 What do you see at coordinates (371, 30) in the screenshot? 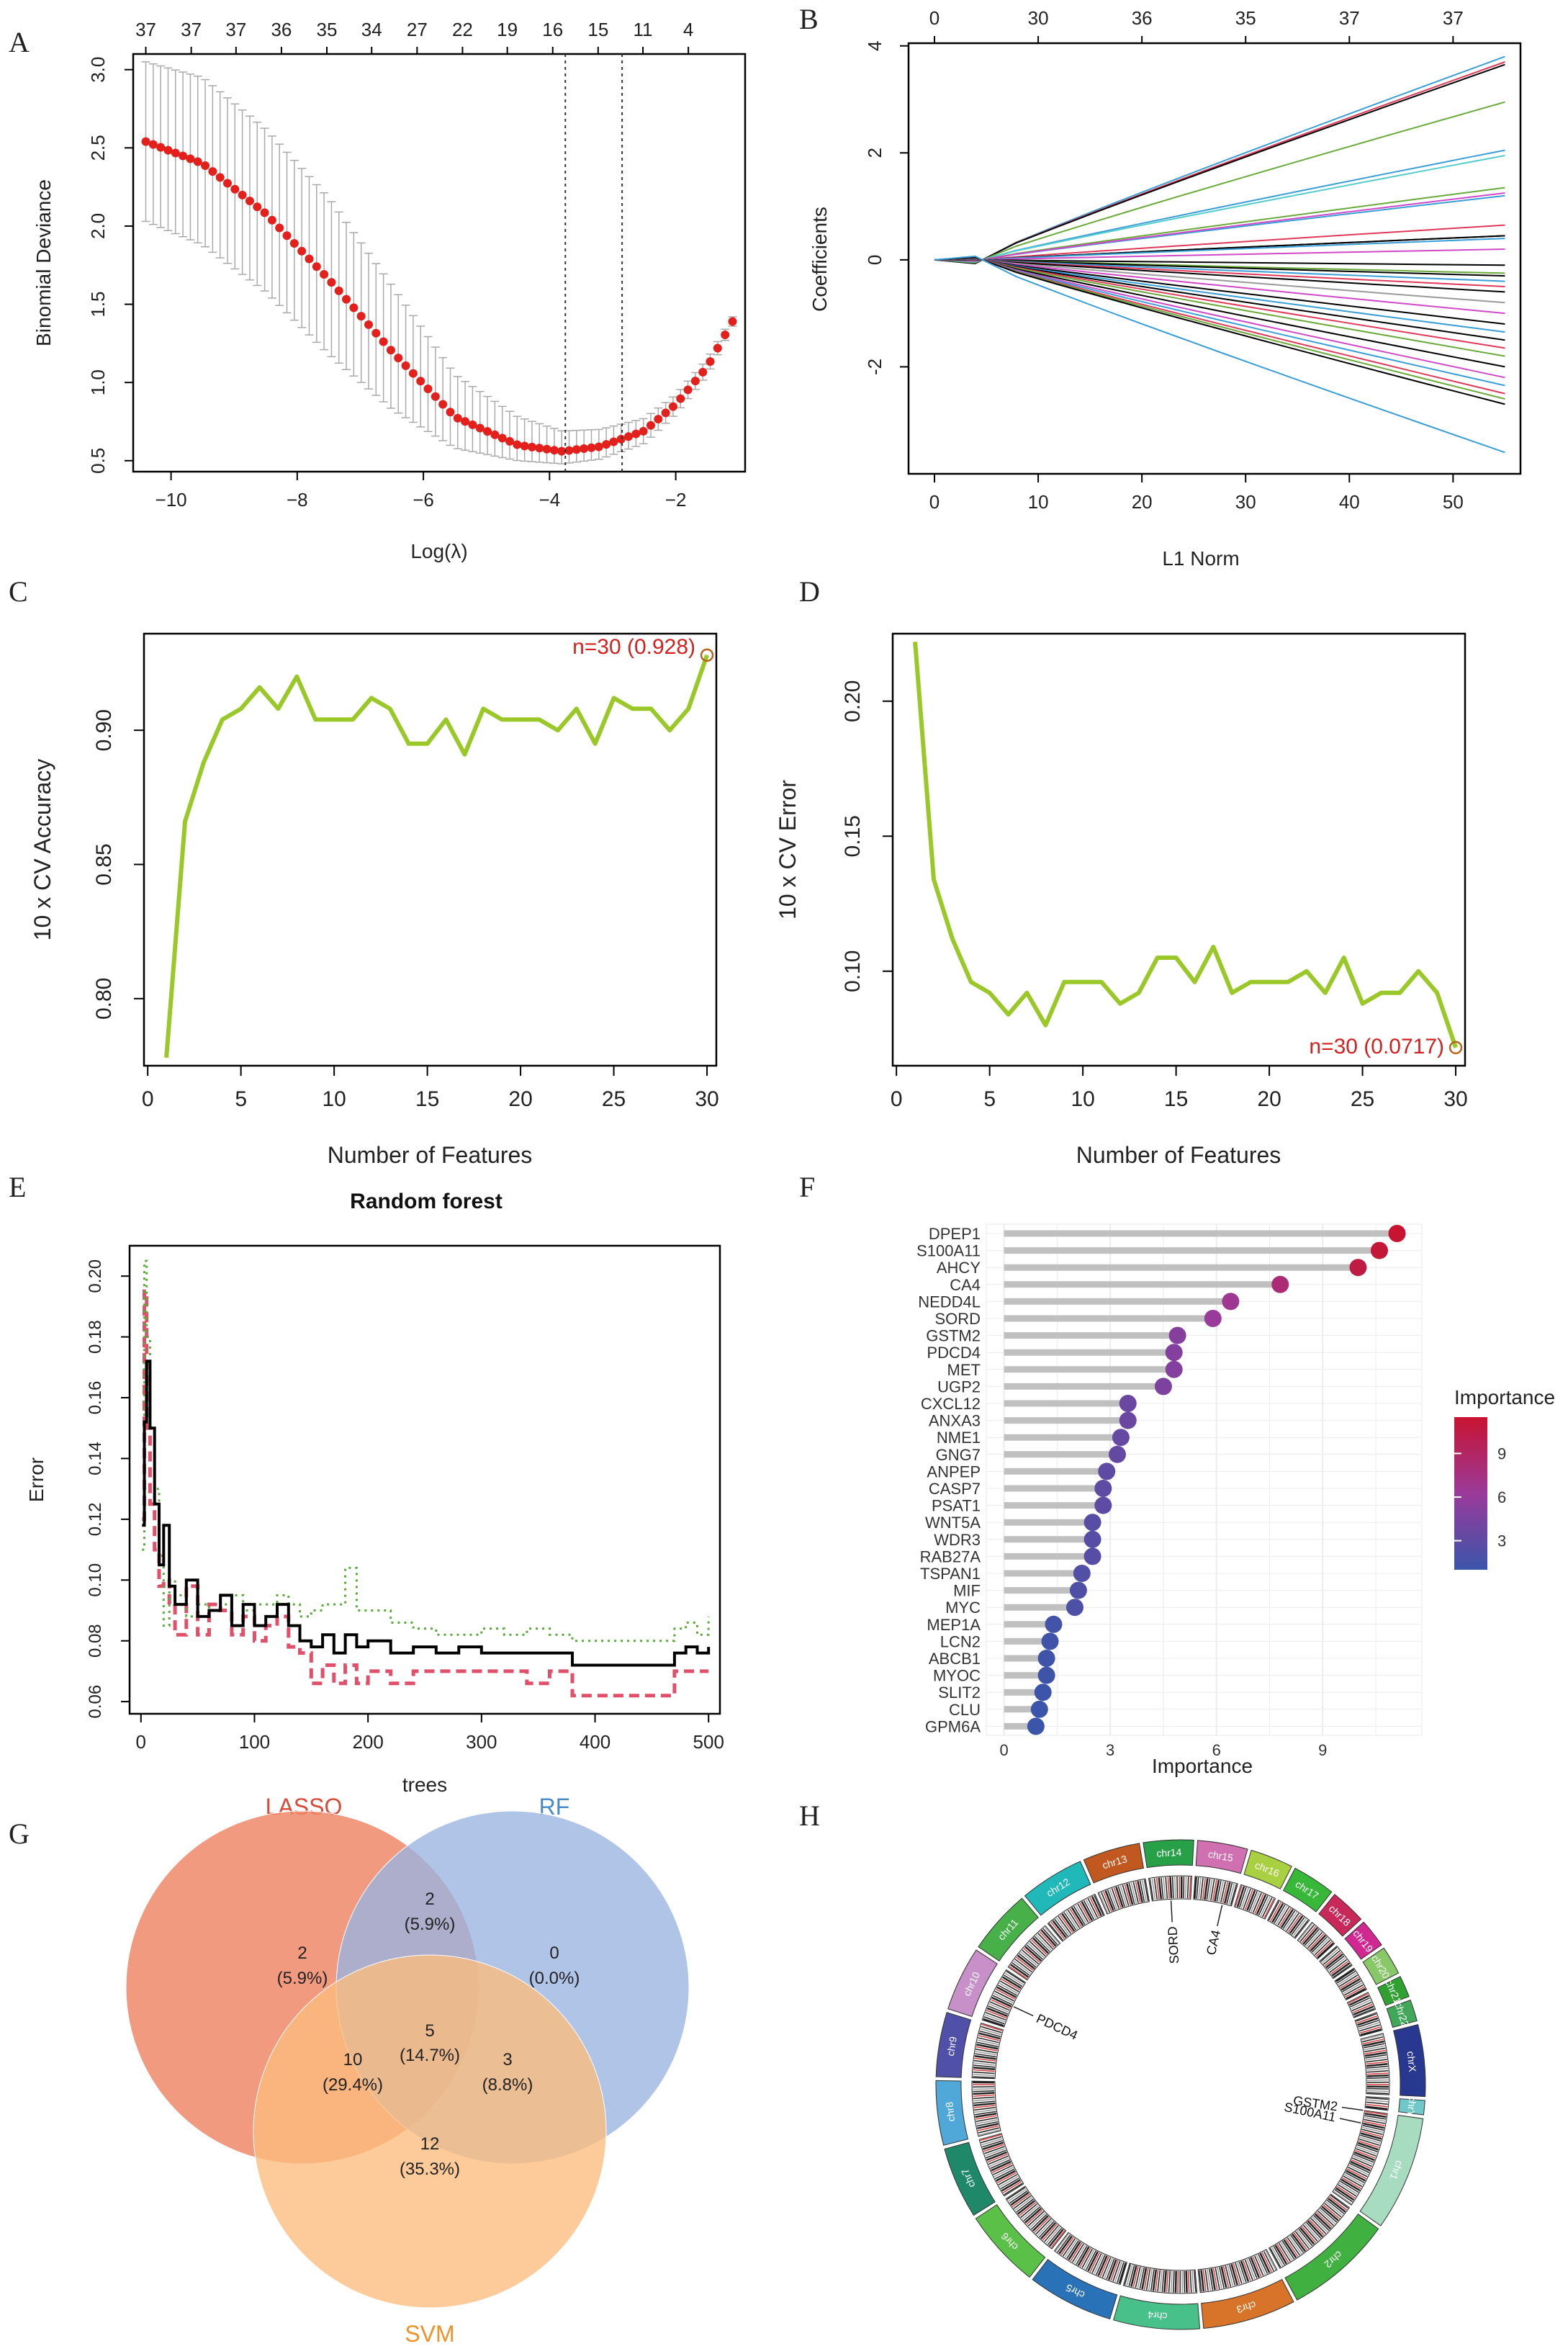
I see `top-tick-label: 34` at bounding box center [371, 30].